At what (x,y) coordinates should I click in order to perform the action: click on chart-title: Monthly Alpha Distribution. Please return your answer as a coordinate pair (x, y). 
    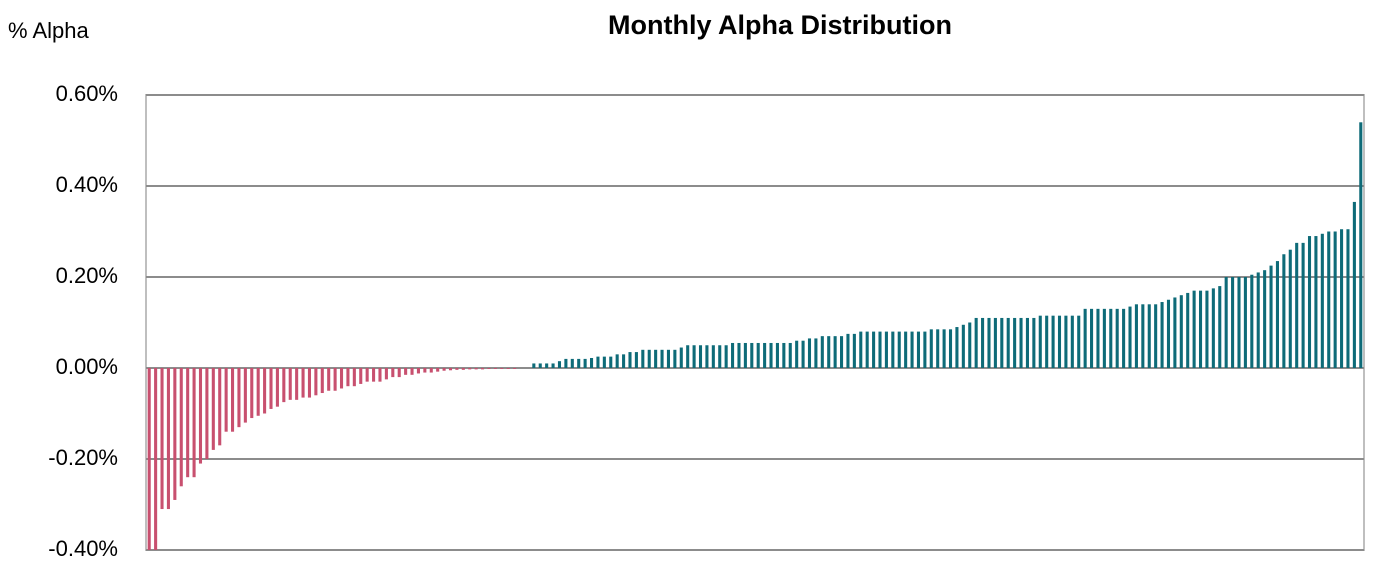
    Looking at the image, I should click on (780, 25).